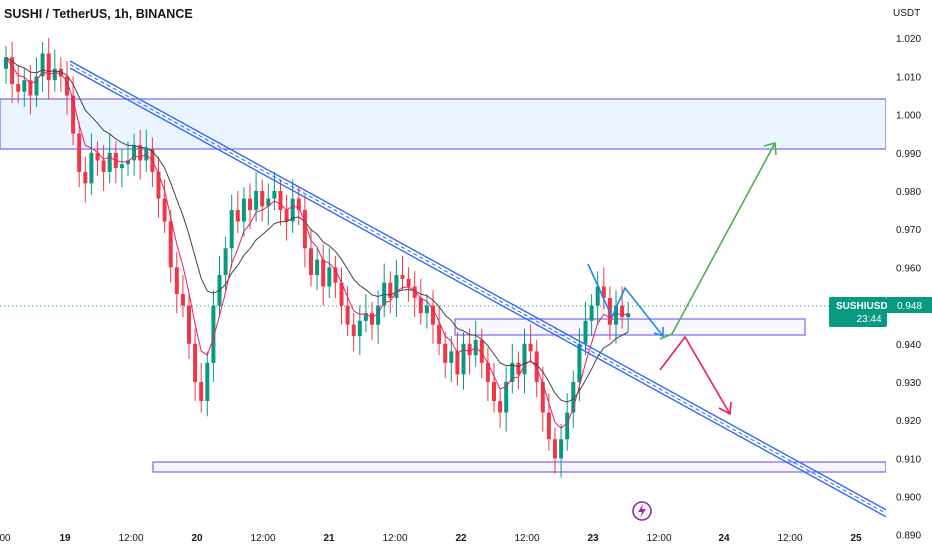  What do you see at coordinates (642, 511) in the screenshot?
I see `event-badge` at bounding box center [642, 511].